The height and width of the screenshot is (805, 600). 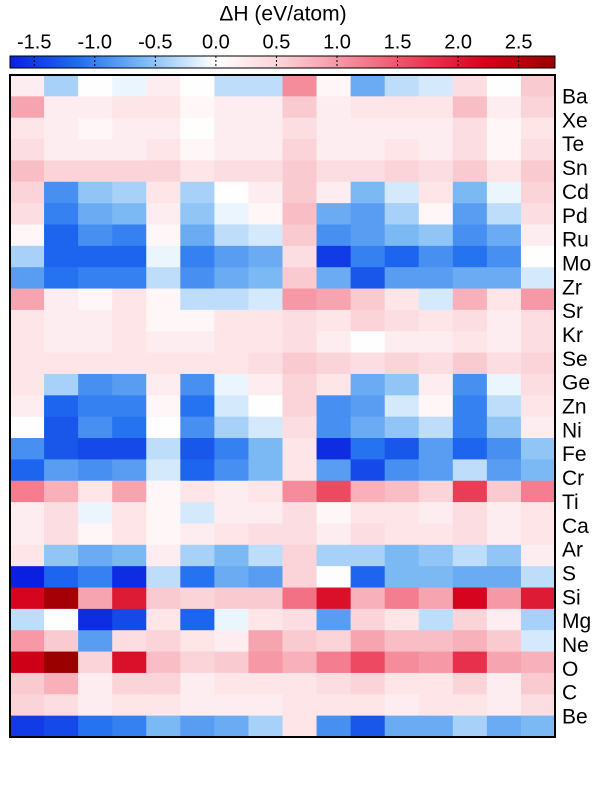 I want to click on row-label: S, so click(x=569, y=573).